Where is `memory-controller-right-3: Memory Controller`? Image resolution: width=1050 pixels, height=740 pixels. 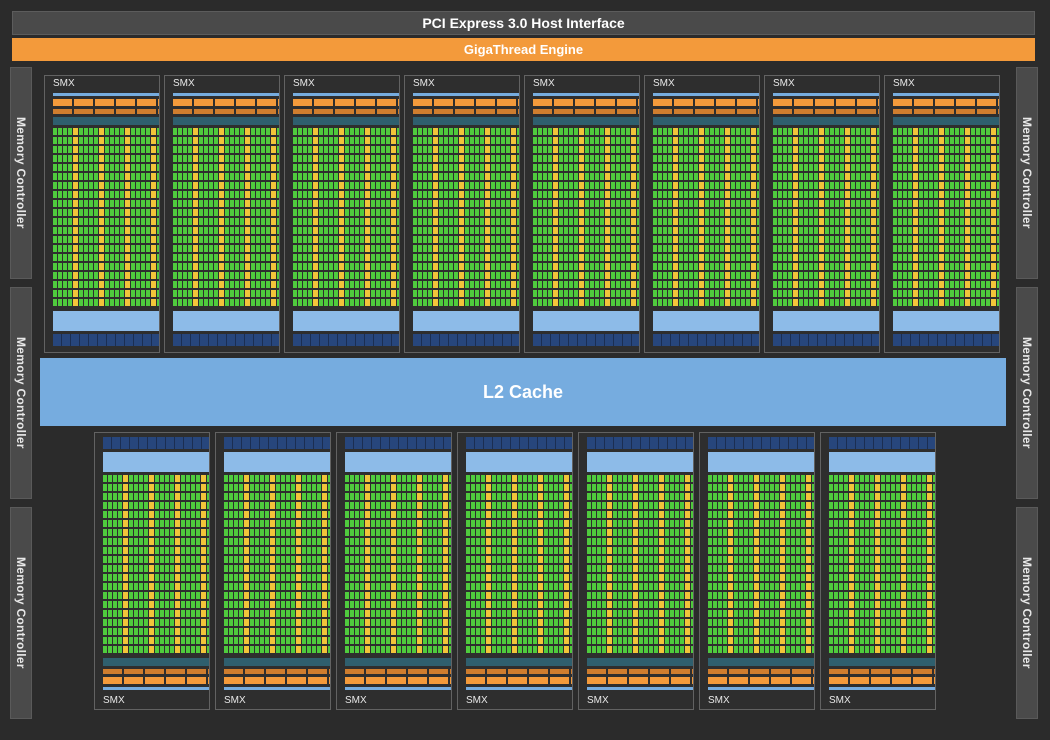 memory-controller-right-3: Memory Controller is located at coordinates (1027, 613).